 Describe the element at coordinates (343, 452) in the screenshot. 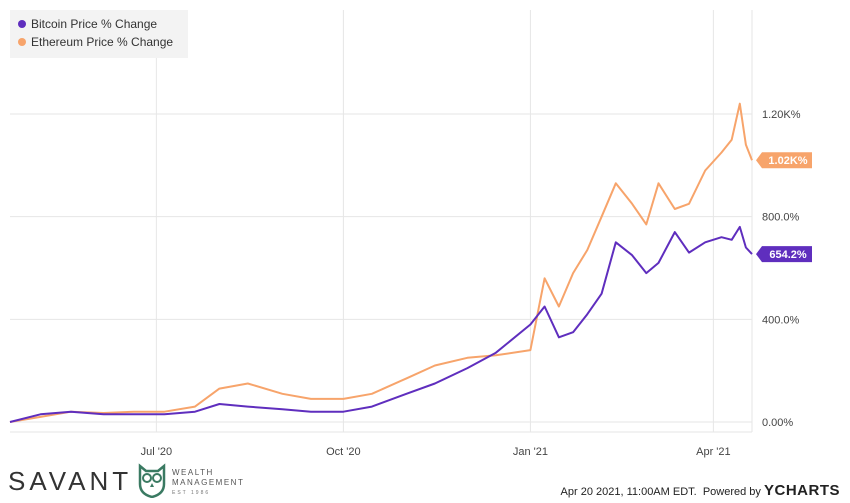

I see `x-tick-label: Oct '20` at that location.